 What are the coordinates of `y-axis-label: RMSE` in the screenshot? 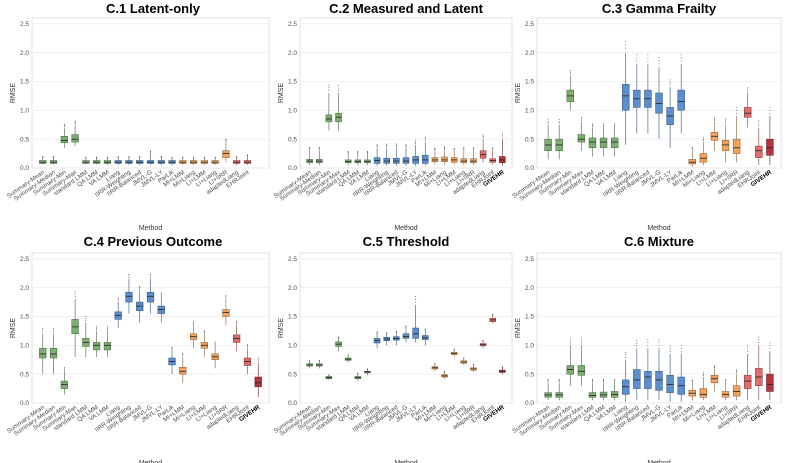 It's located at (13, 93).